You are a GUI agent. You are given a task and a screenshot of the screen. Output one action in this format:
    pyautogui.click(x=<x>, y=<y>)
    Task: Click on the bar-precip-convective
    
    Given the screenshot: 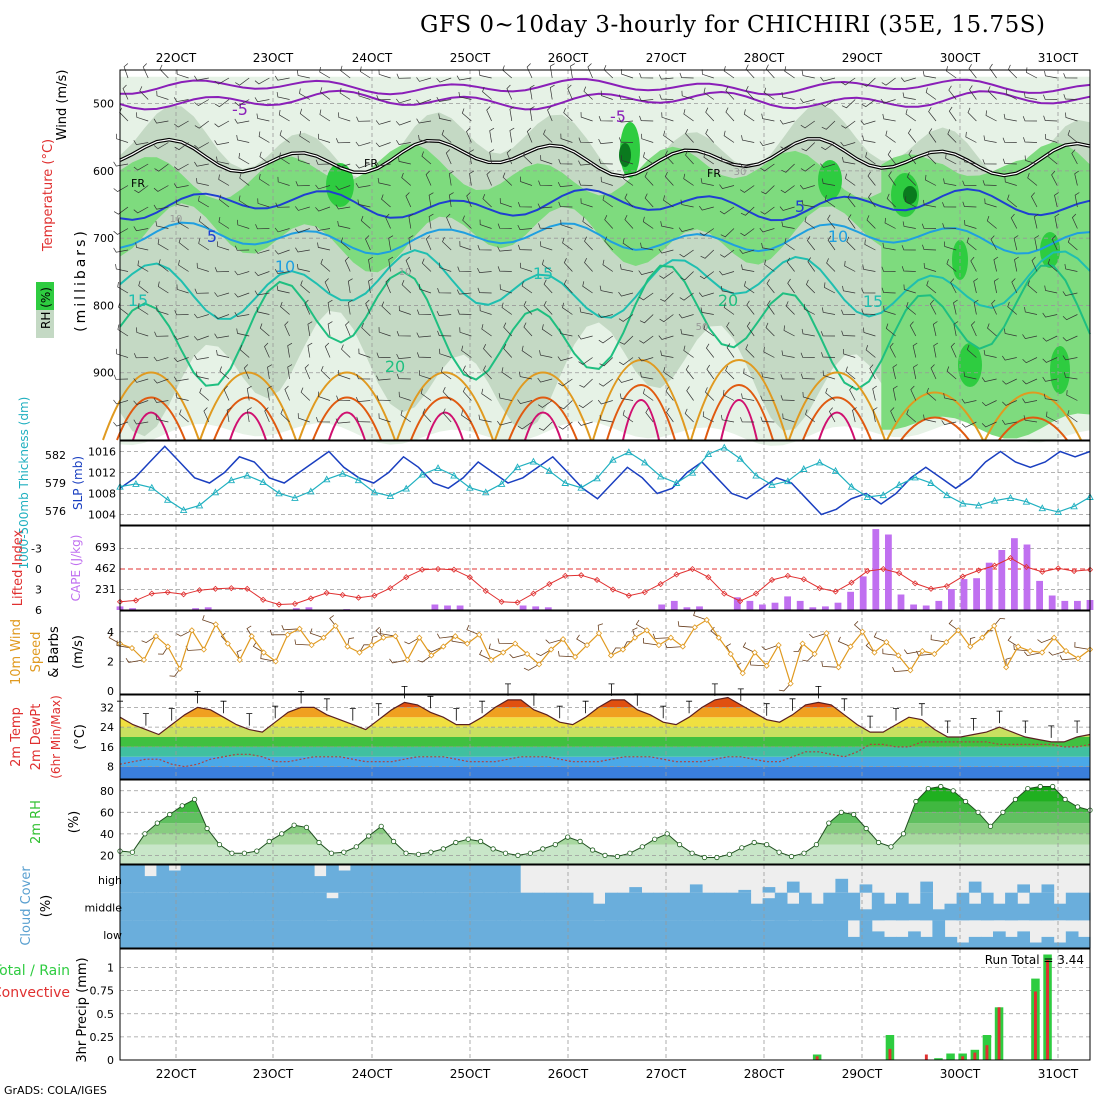 What is the action you would take?
    pyautogui.click(x=890, y=1054)
    